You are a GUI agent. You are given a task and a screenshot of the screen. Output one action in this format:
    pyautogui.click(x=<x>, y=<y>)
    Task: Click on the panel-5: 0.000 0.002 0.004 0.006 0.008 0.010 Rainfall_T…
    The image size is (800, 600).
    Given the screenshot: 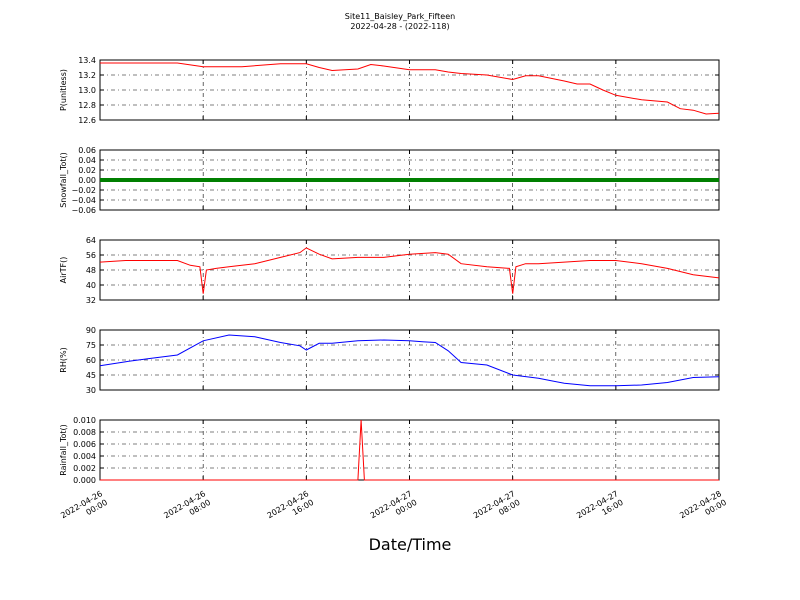 What is the action you would take?
    pyautogui.click(x=389, y=450)
    